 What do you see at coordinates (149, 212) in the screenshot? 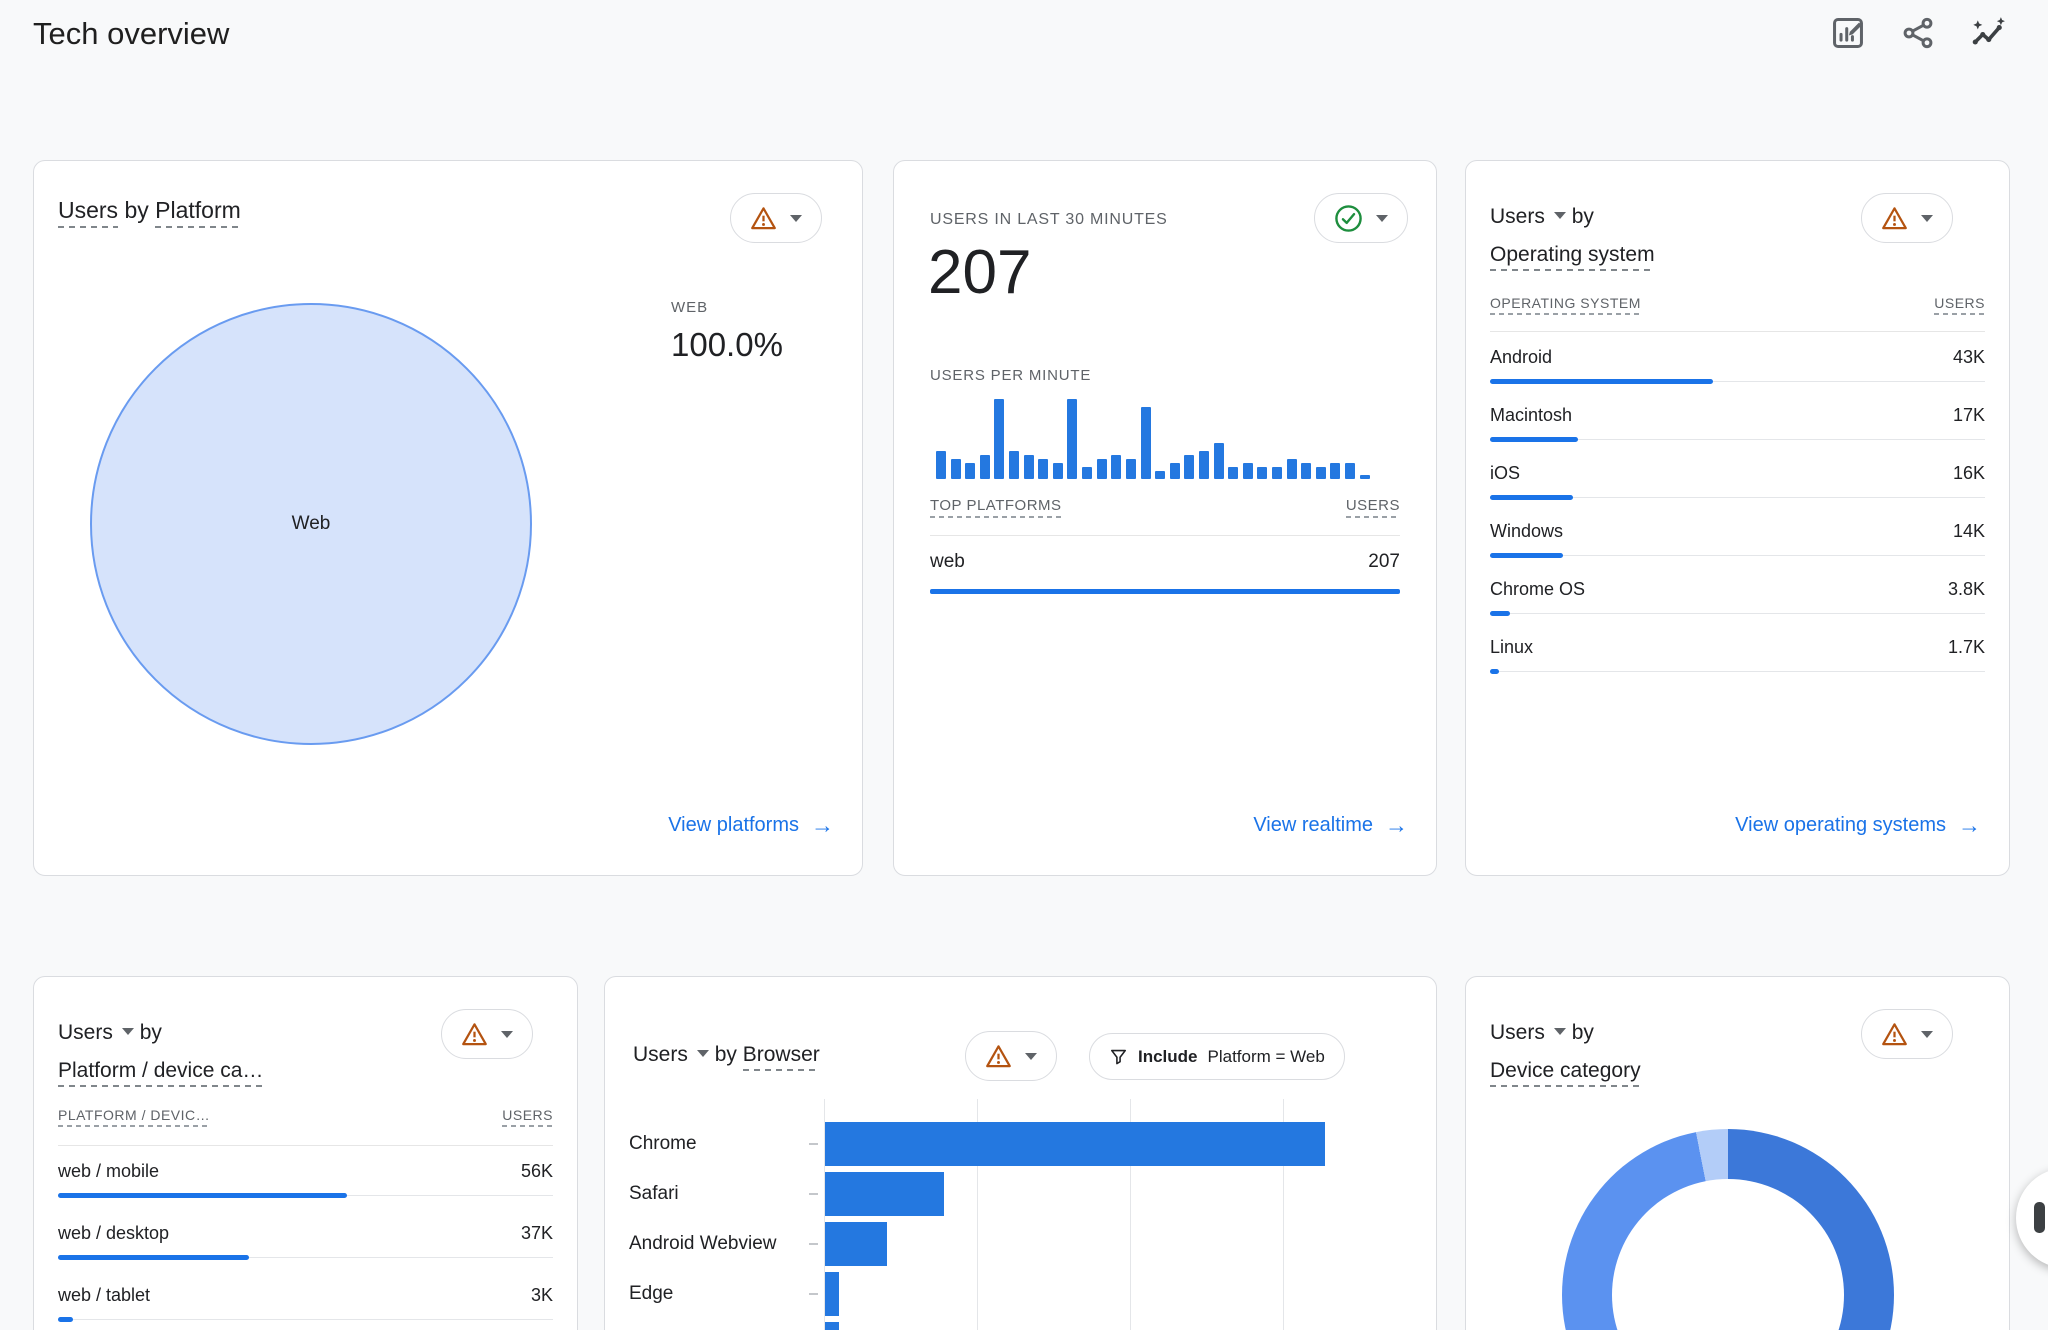
I see `card-title: Users by Platform` at bounding box center [149, 212].